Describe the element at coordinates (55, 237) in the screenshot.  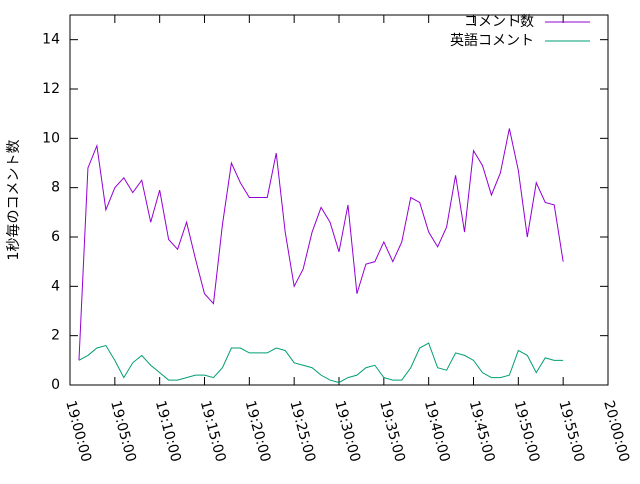
I see `y-tick-label: 6` at that location.